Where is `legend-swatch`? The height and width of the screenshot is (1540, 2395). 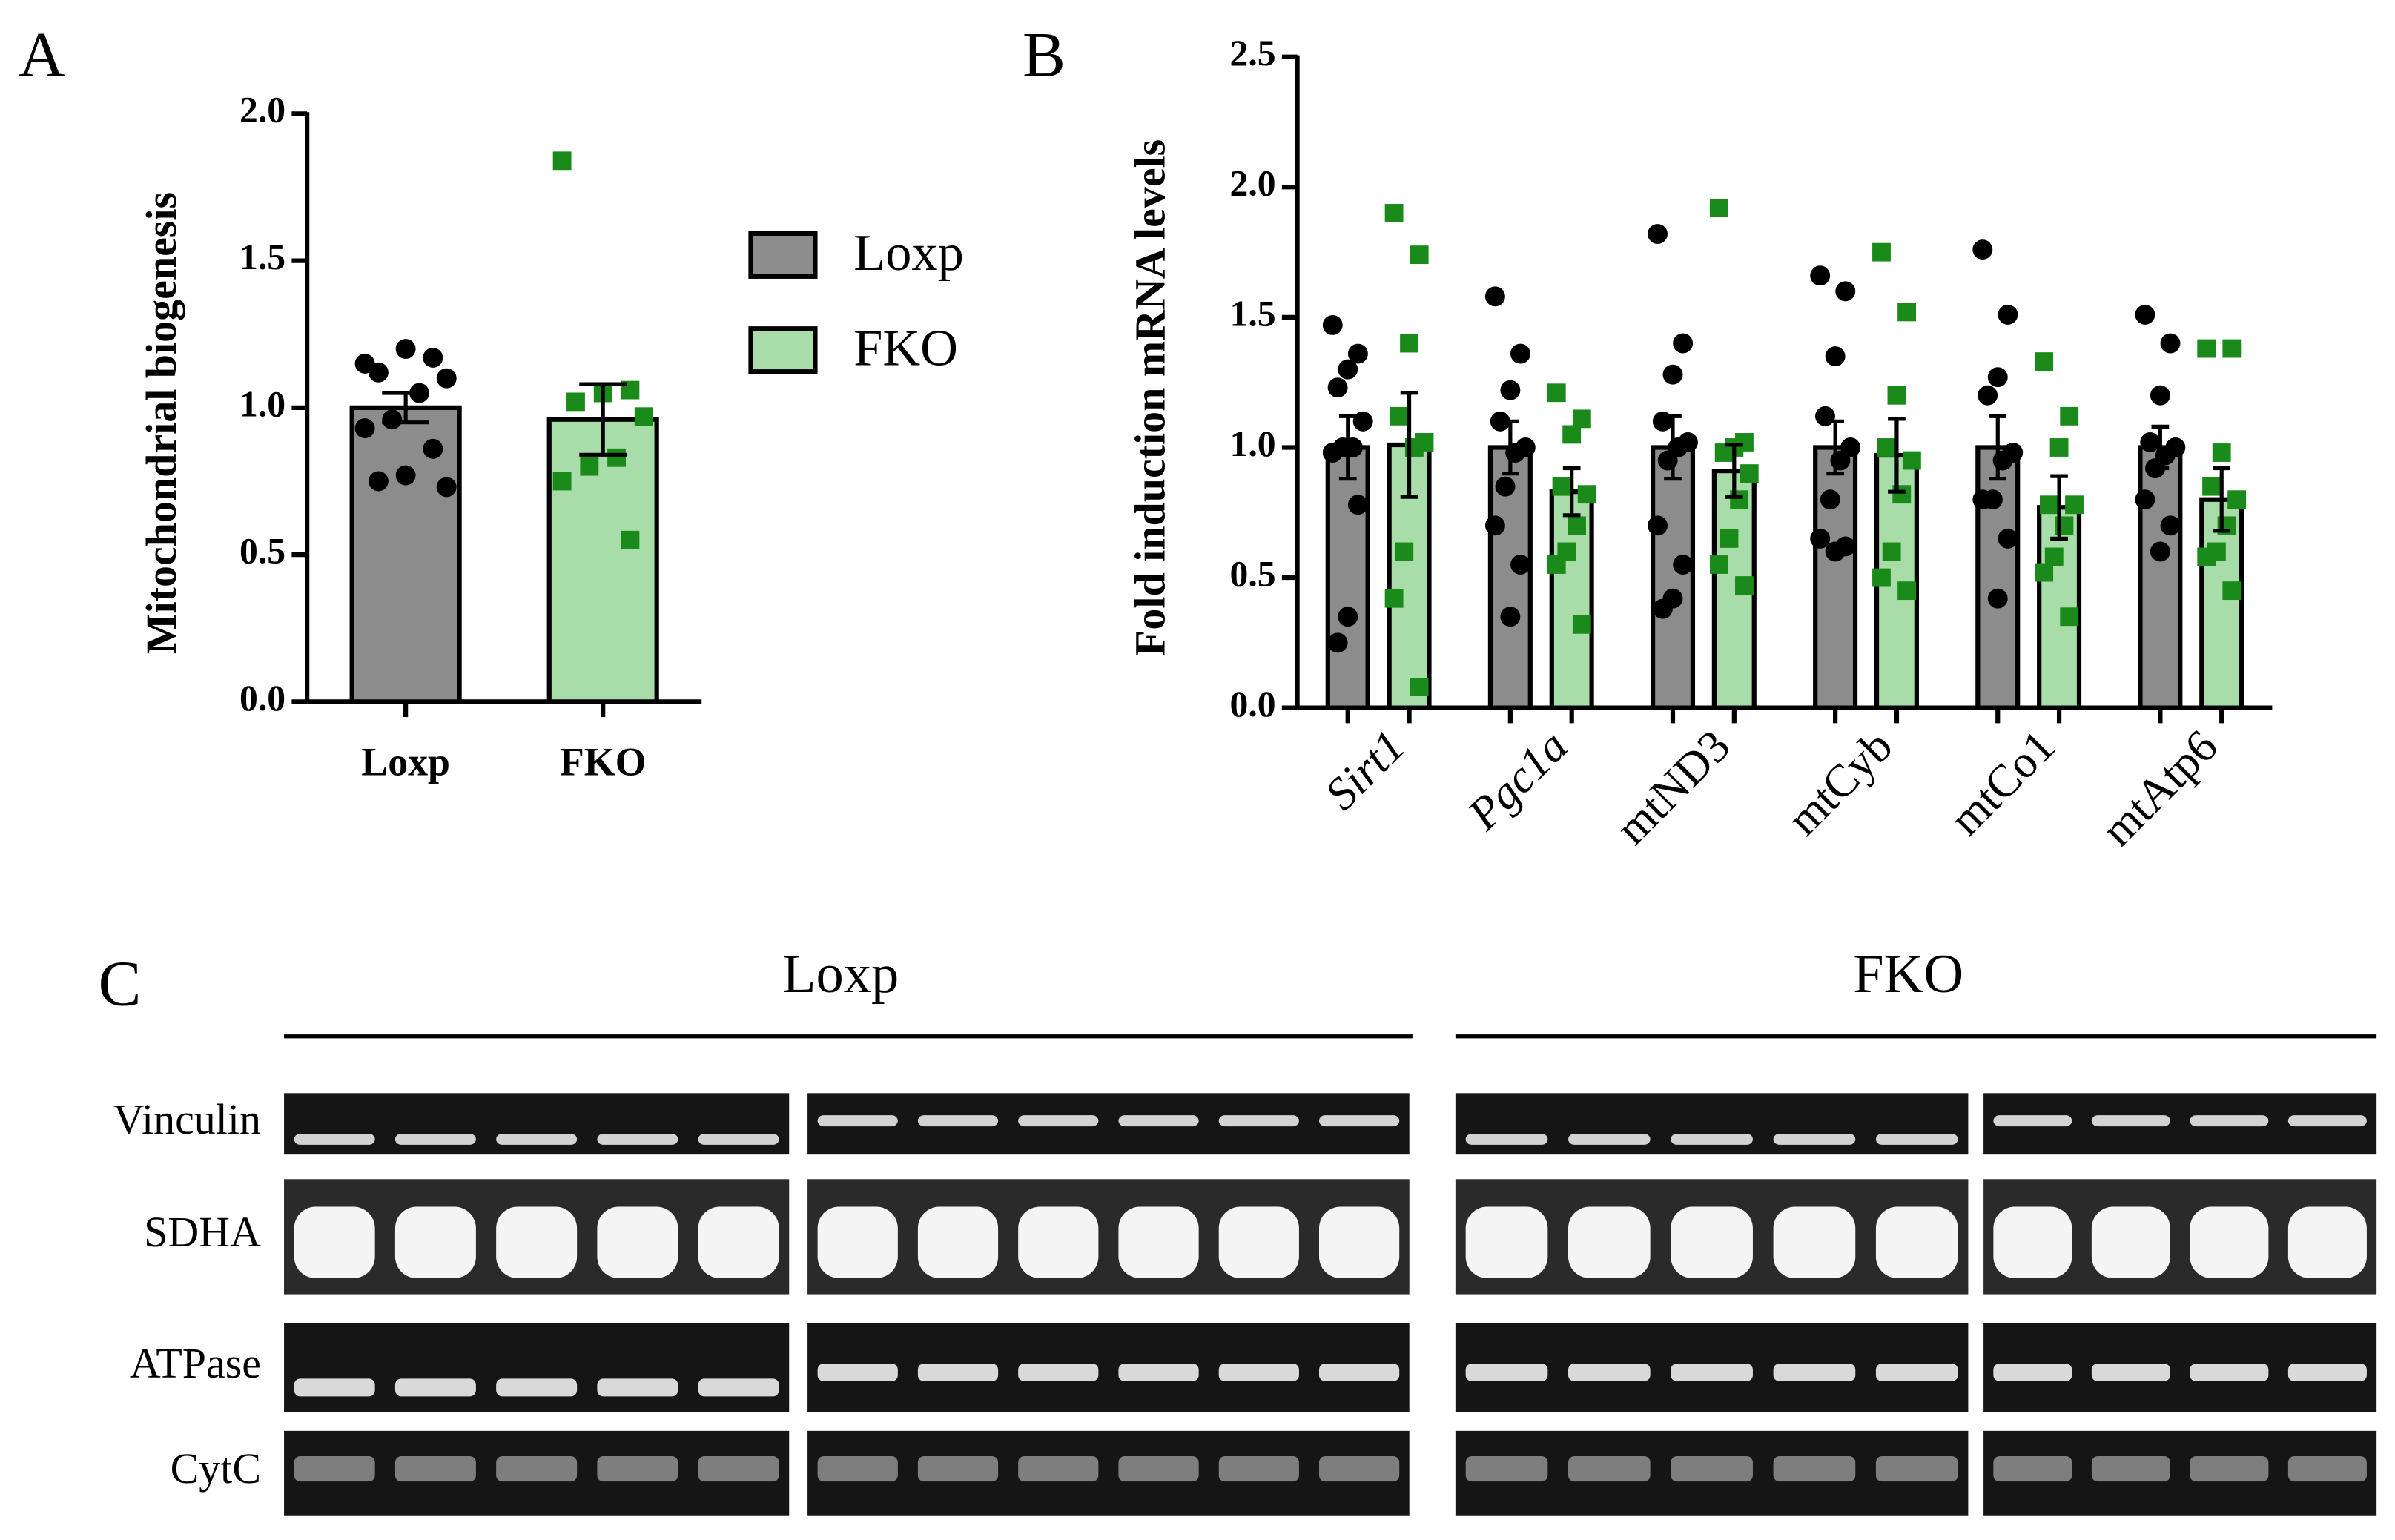
legend-swatch is located at coordinates (783, 255).